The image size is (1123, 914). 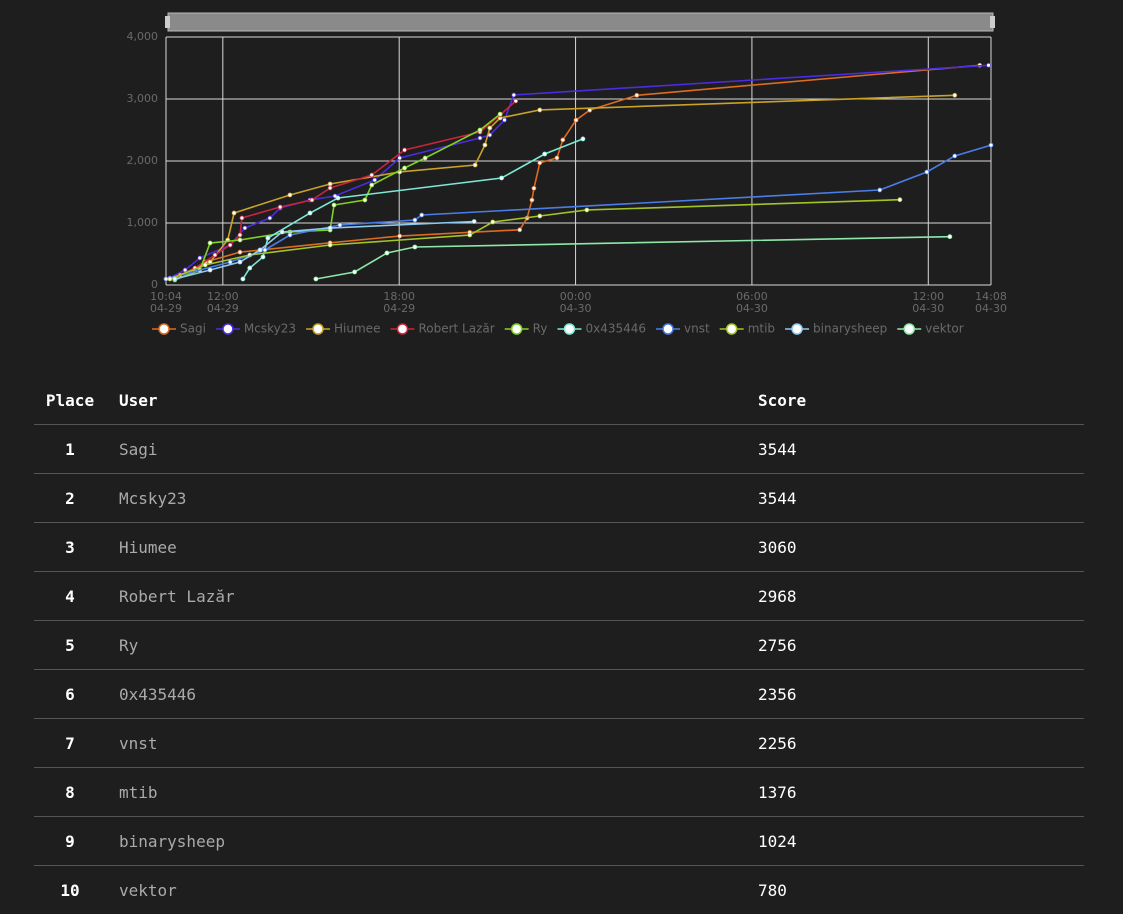 What do you see at coordinates (761, 329) in the screenshot?
I see `legend-label: mtib` at bounding box center [761, 329].